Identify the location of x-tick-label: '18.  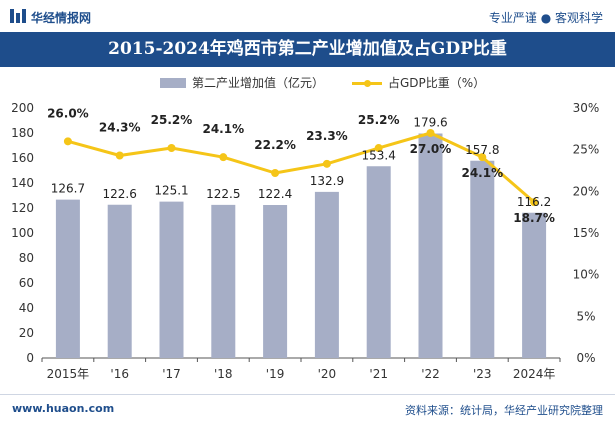
(223, 374).